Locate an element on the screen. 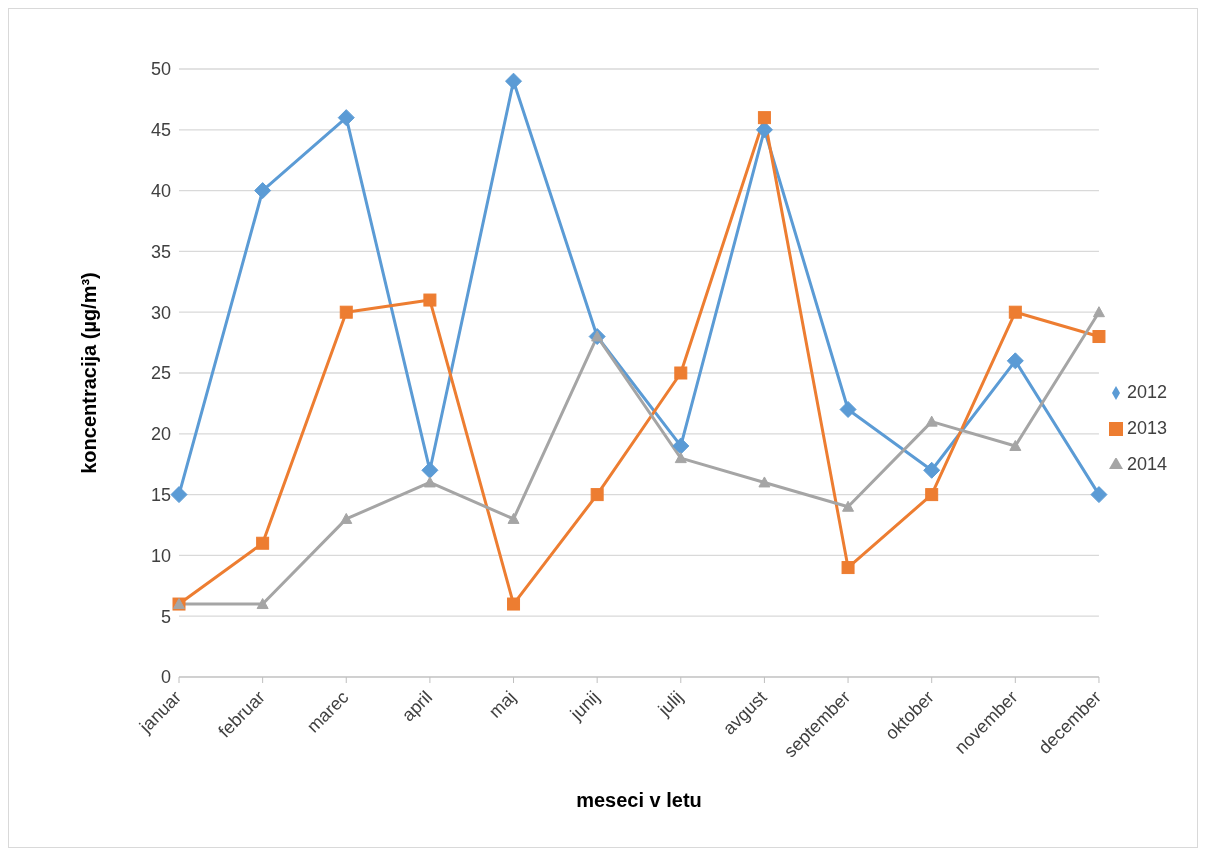 The height and width of the screenshot is (858, 1207). y-tick-label: 5 is located at coordinates (165, 616).